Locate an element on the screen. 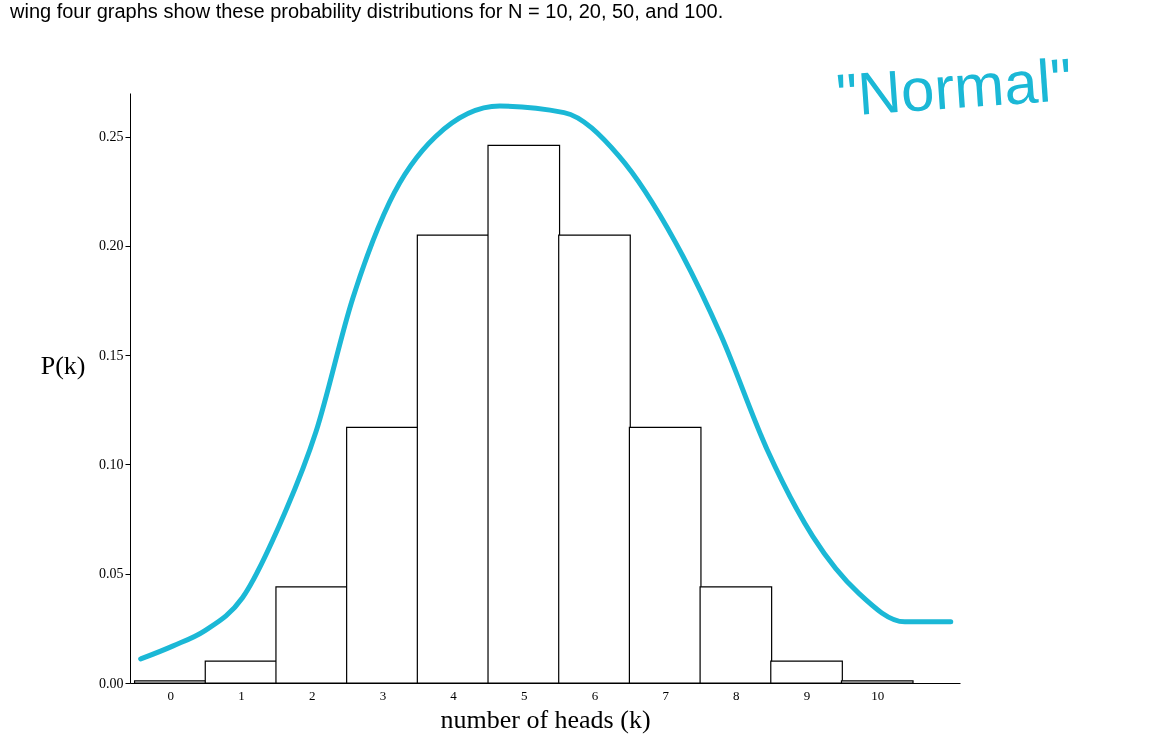  y-tick-label: 0.25 is located at coordinates (111, 137).